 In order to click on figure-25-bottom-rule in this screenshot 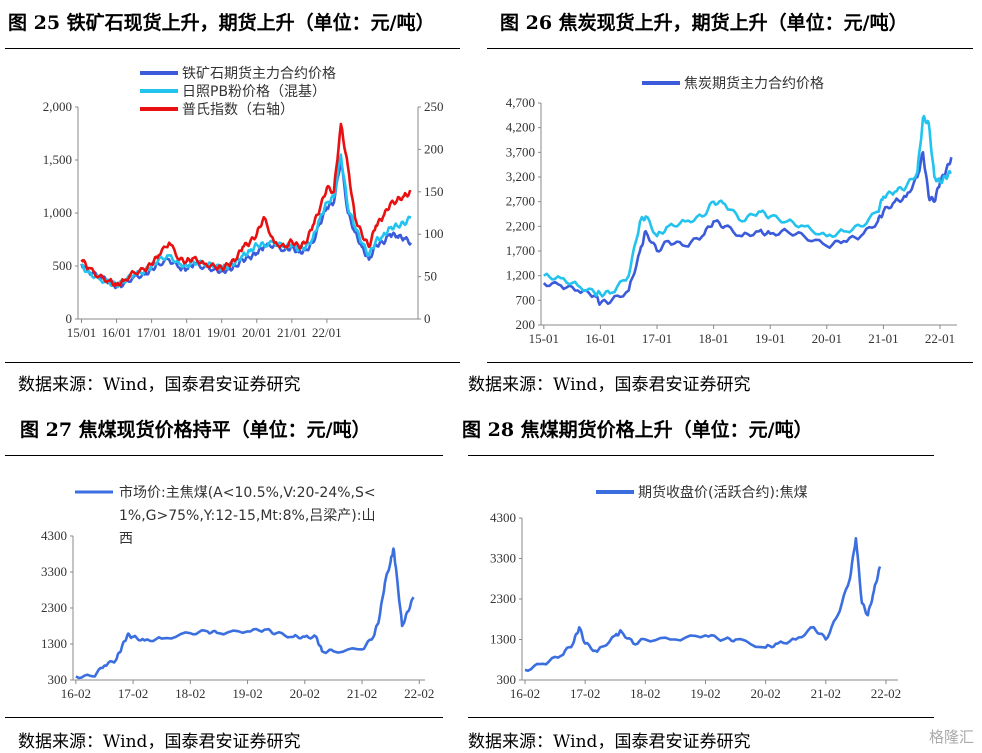, I will do `click(232, 362)`.